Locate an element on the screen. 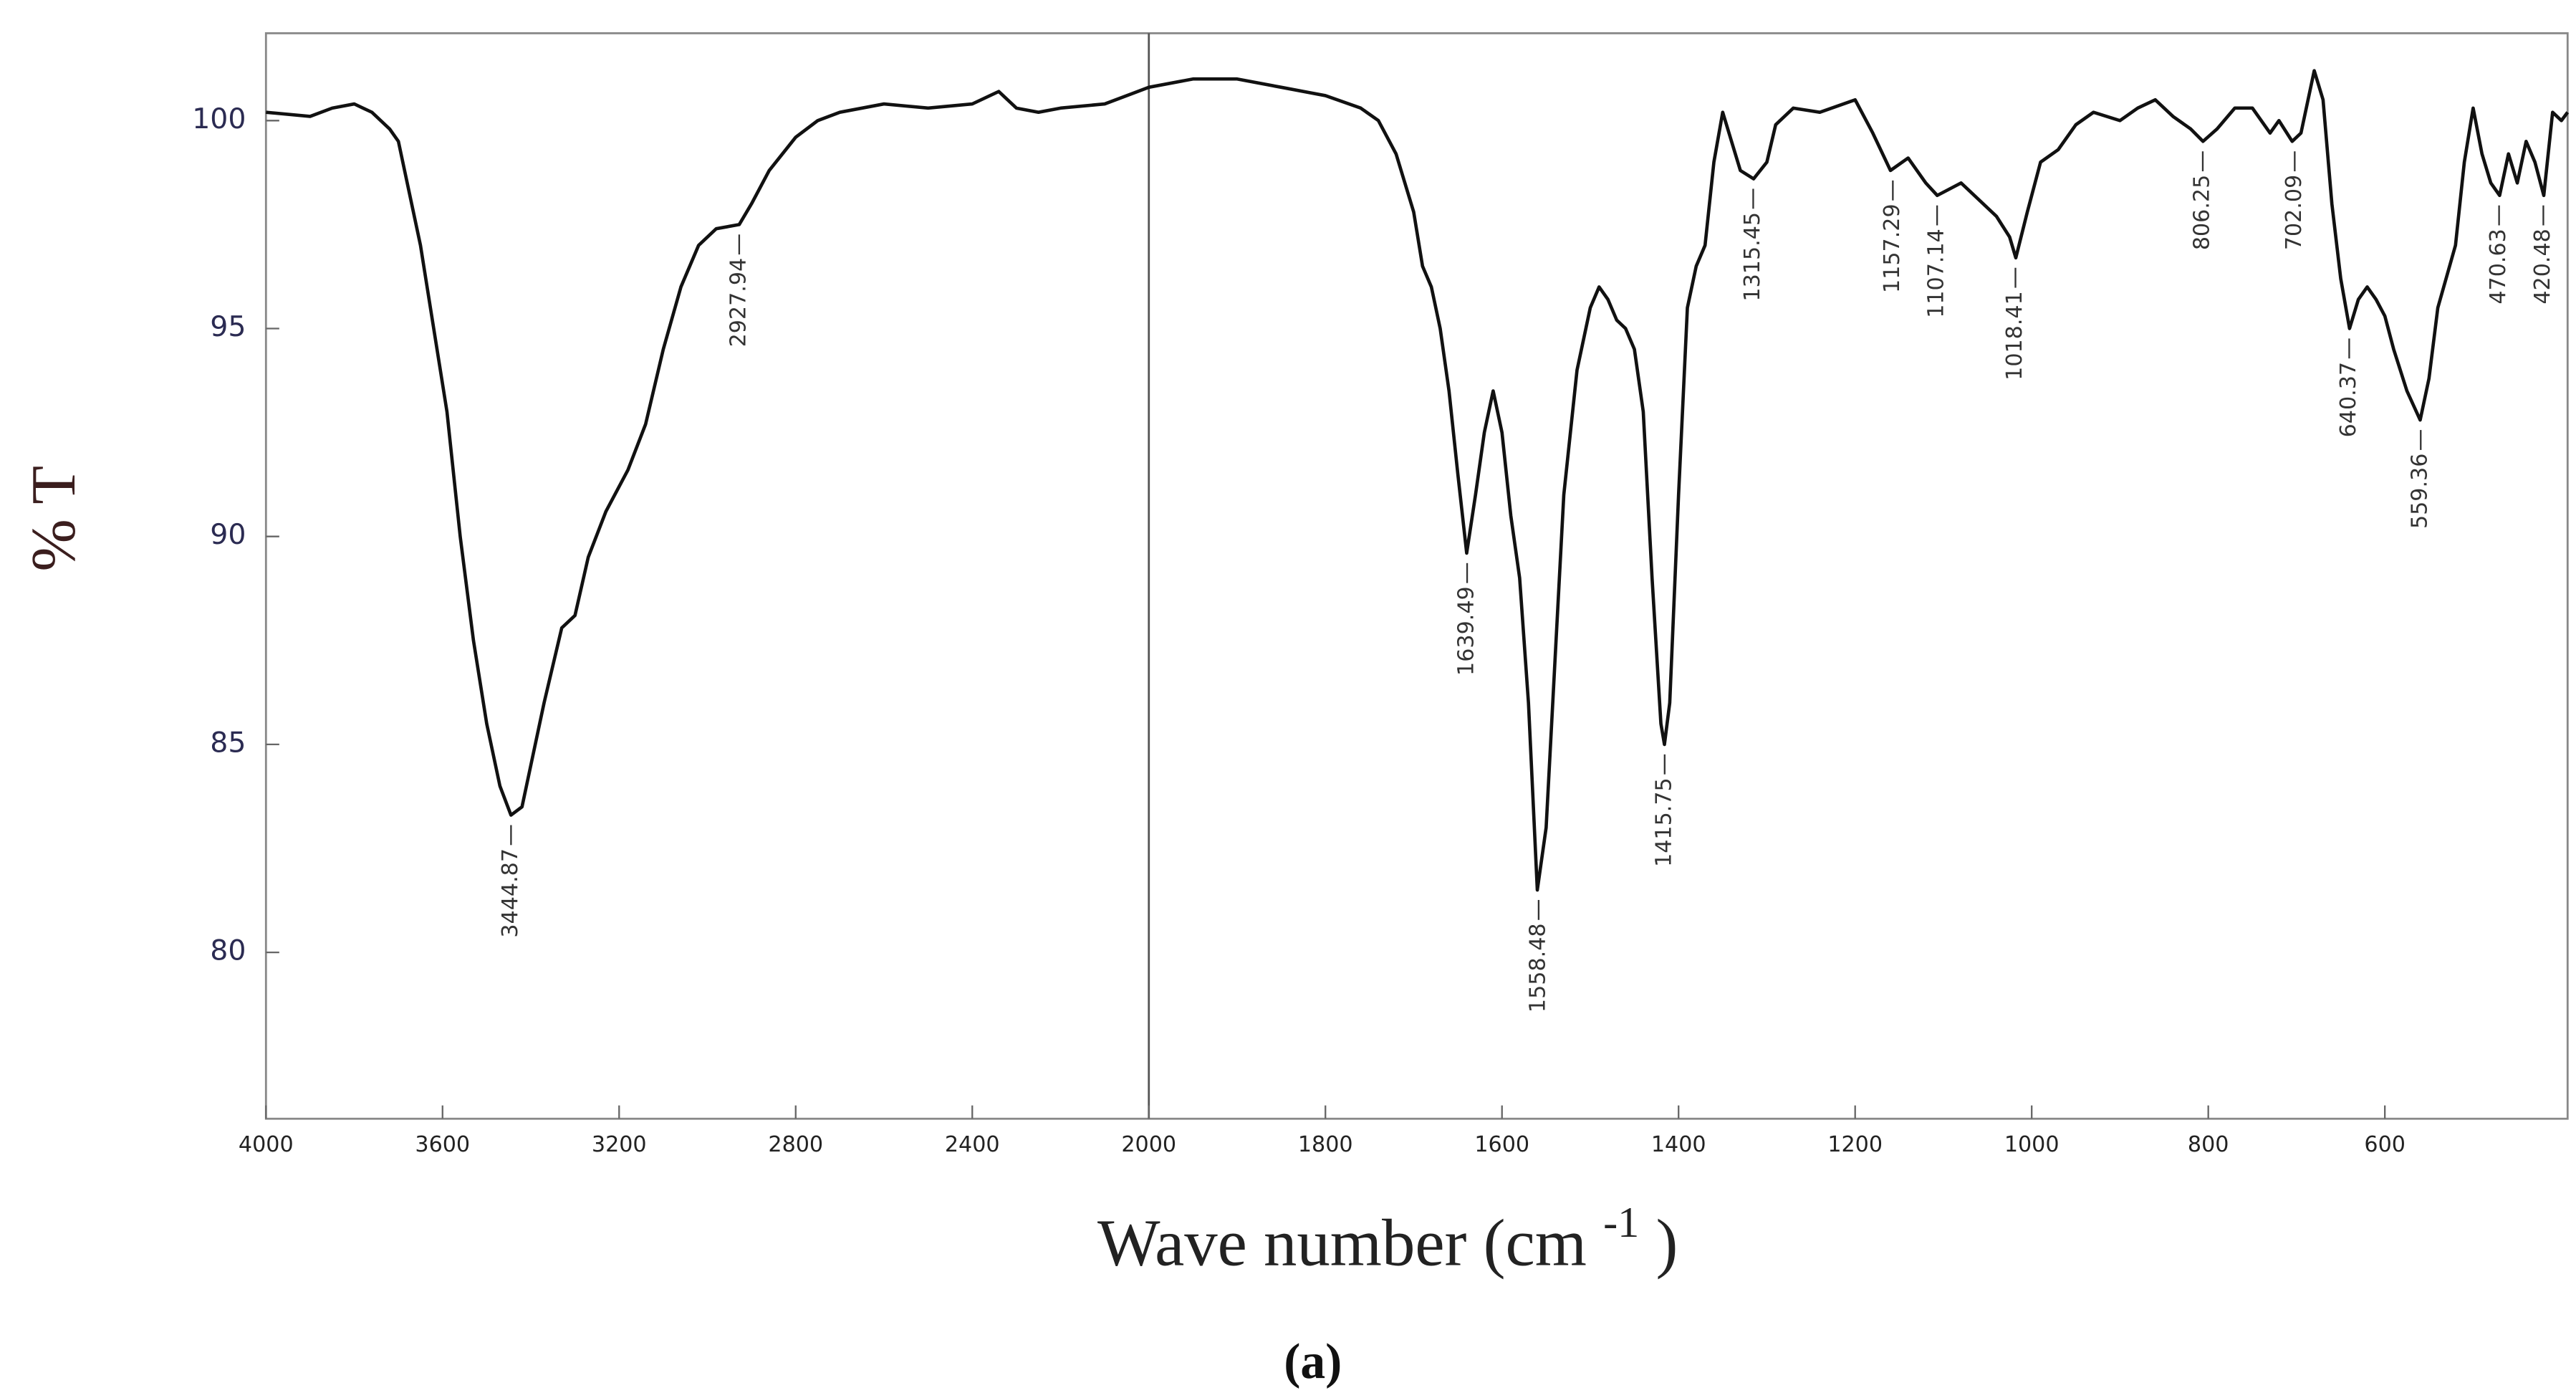 Image resolution: width=2576 pixels, height=1398 pixels. peak-label: 1018.41 is located at coordinates (2014, 335).